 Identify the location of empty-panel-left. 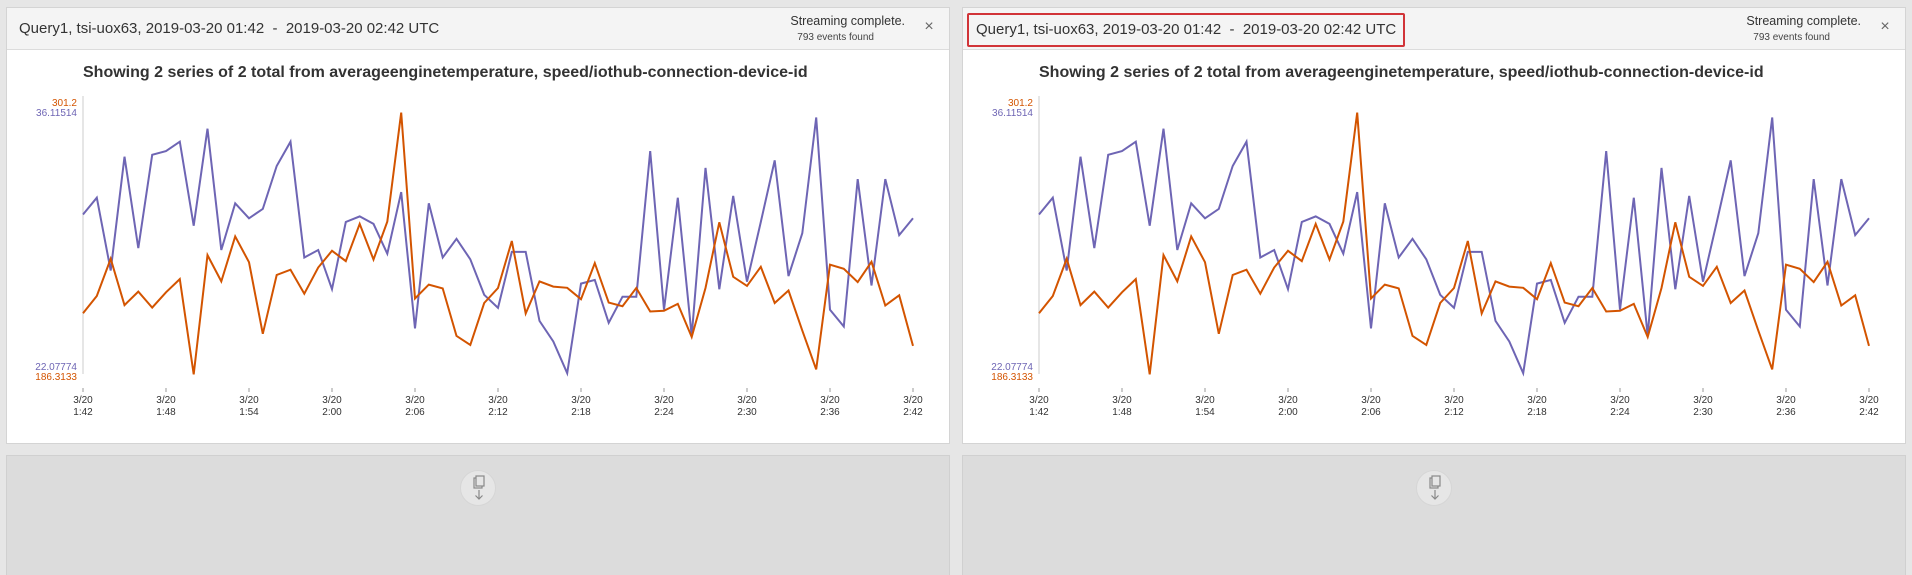
(478, 515).